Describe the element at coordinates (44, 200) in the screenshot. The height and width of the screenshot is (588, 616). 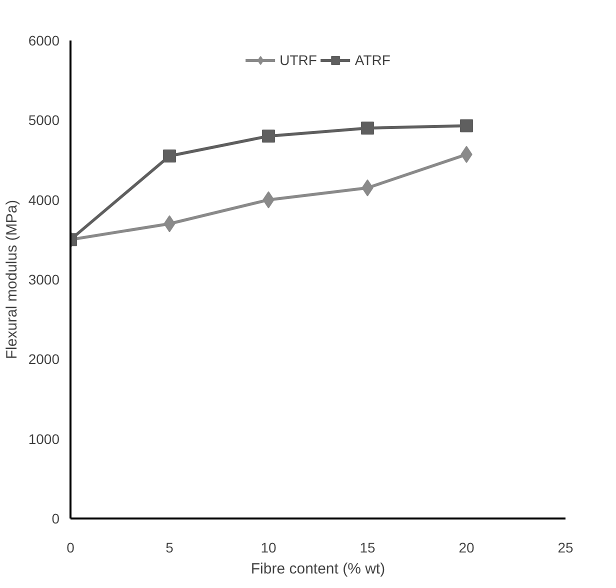
I see `y-tick-label: 4000` at that location.